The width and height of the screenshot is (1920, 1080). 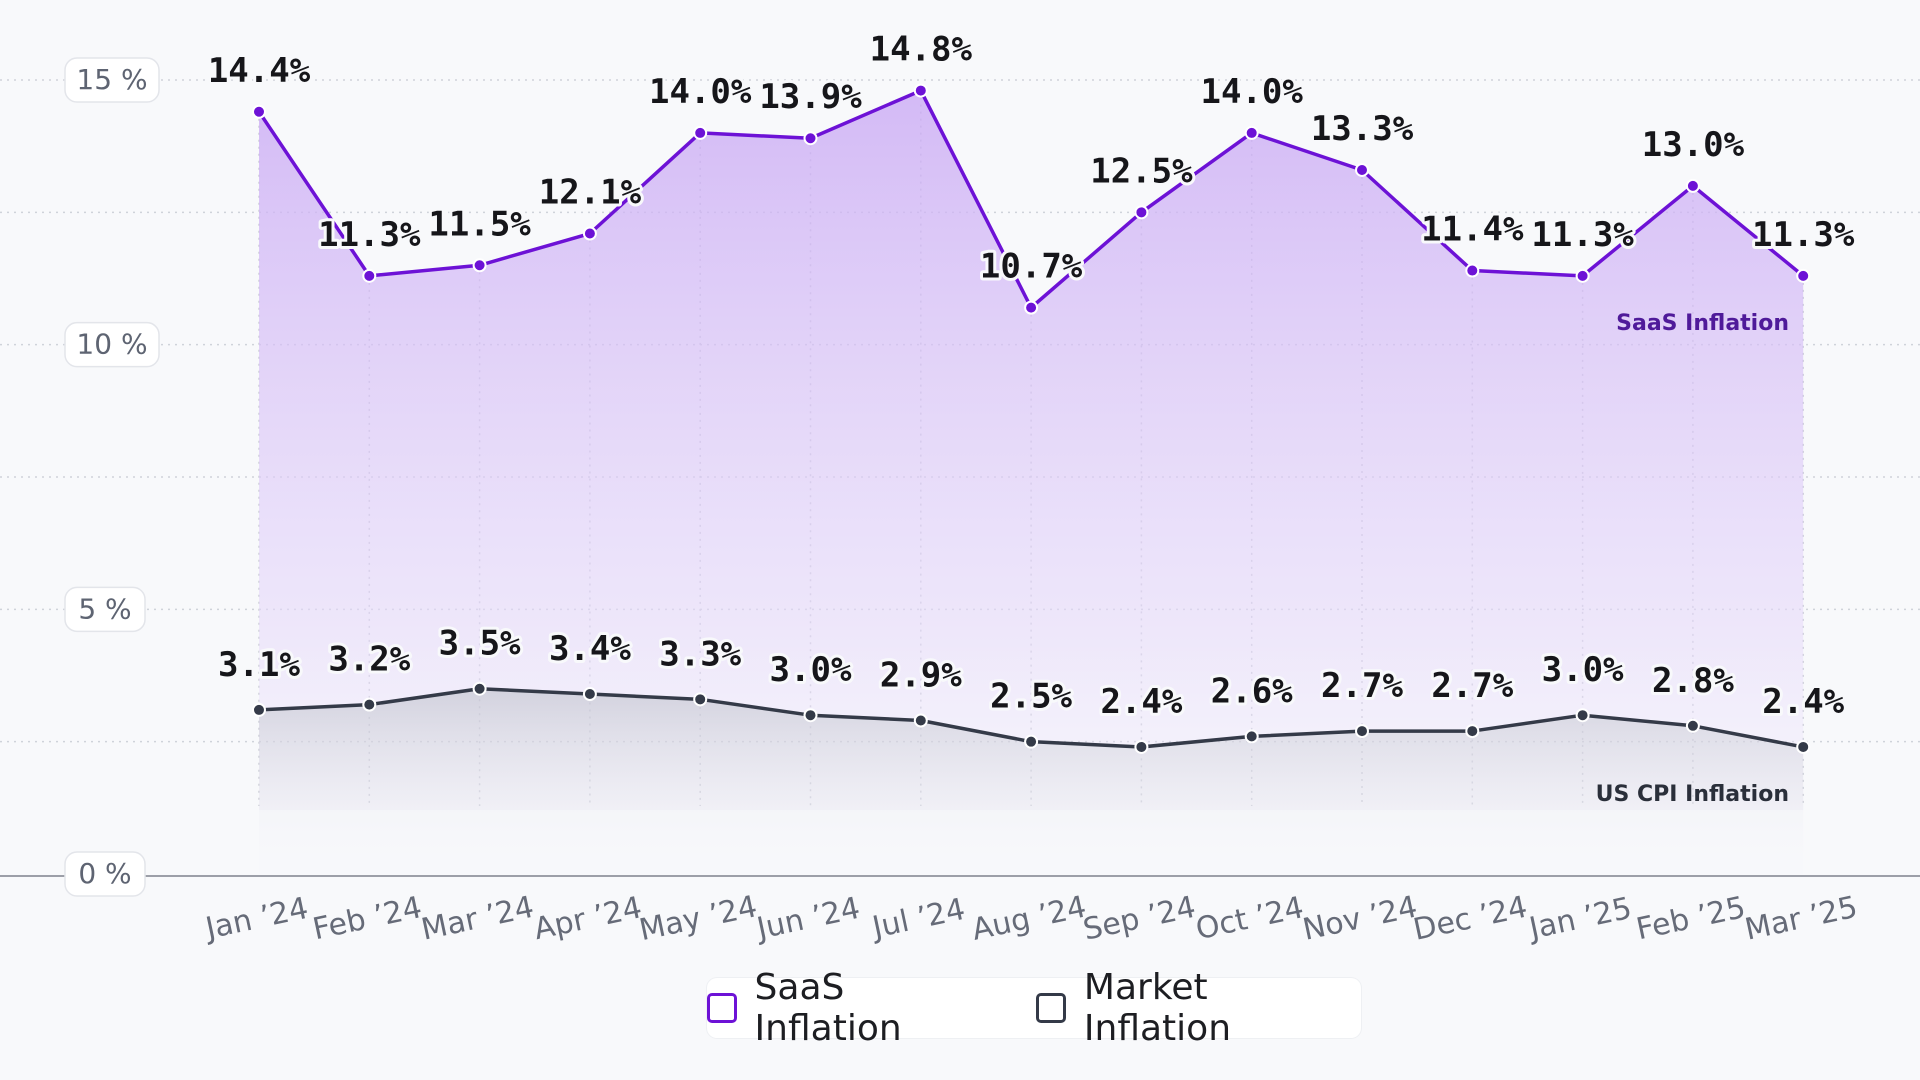 What do you see at coordinates (1693, 145) in the screenshot?
I see `saas-data-label: 13.0%` at bounding box center [1693, 145].